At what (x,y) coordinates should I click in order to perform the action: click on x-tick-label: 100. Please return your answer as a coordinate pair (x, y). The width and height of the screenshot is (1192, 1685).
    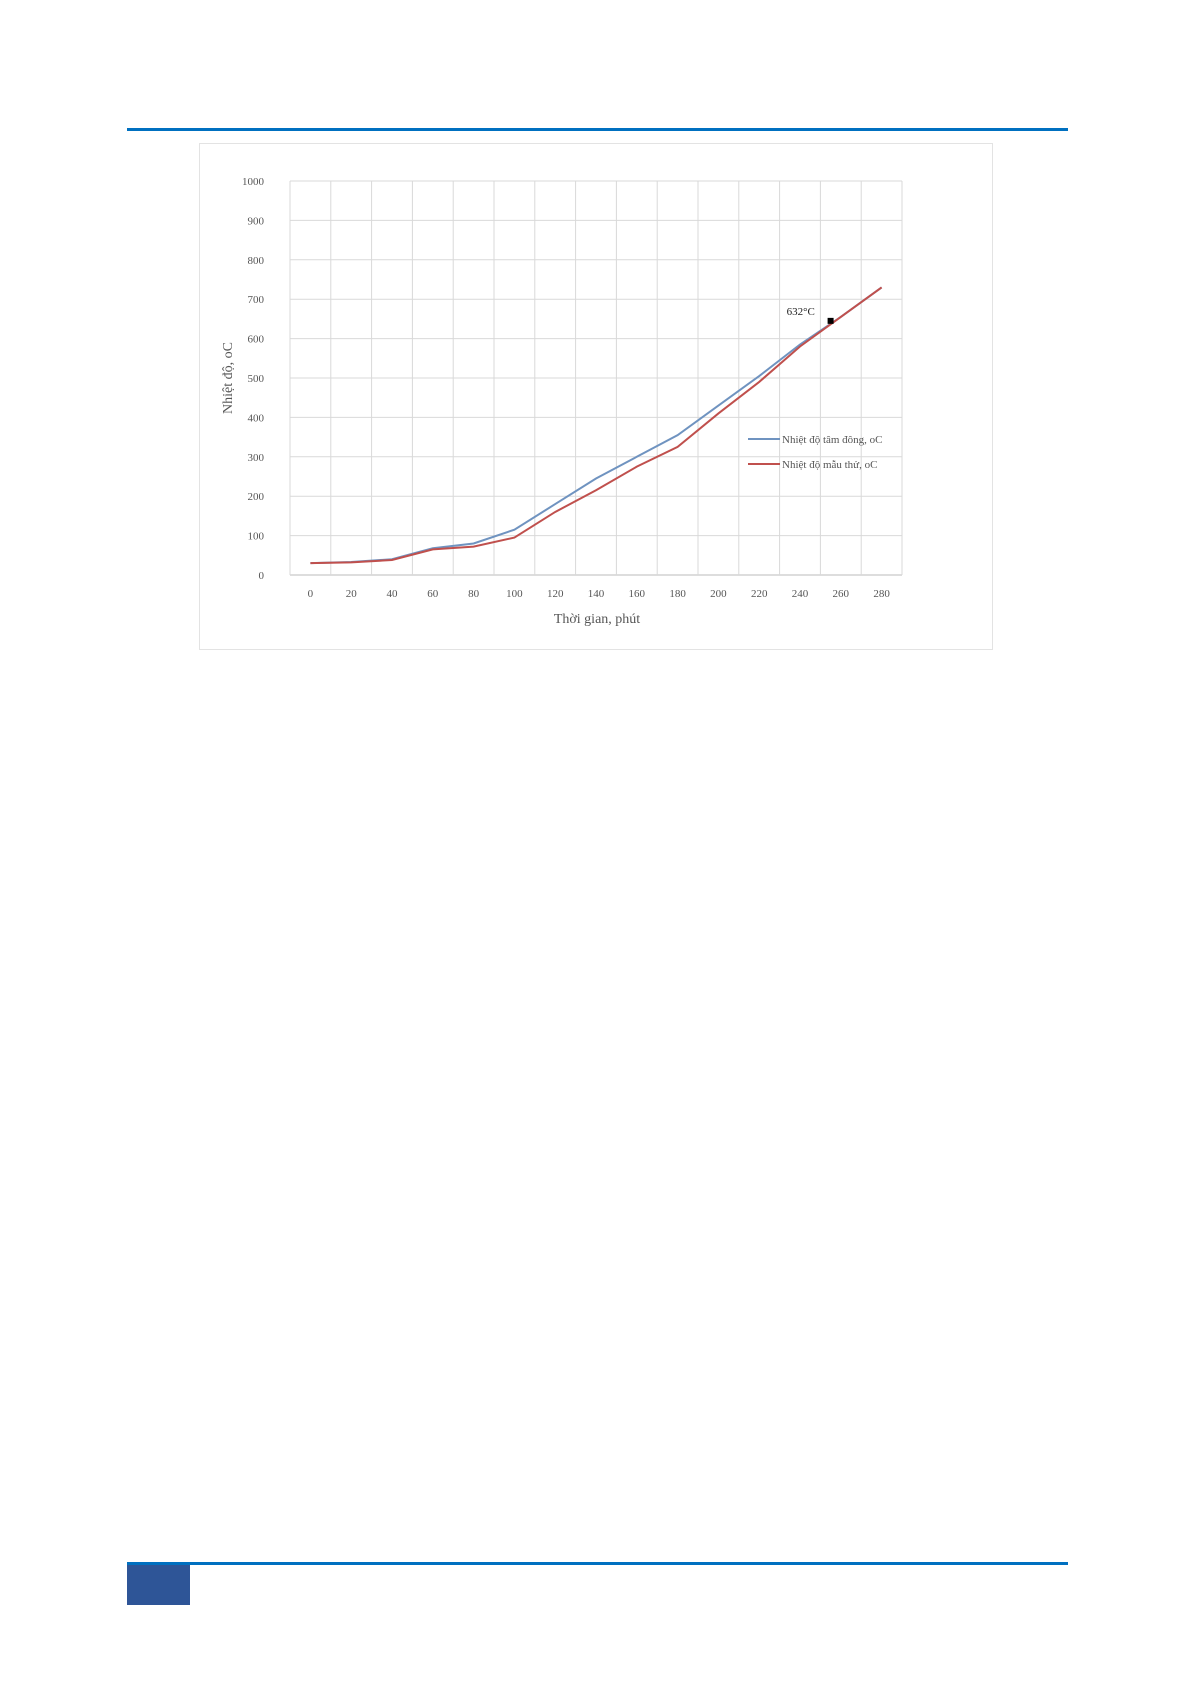
    Looking at the image, I should click on (514, 594).